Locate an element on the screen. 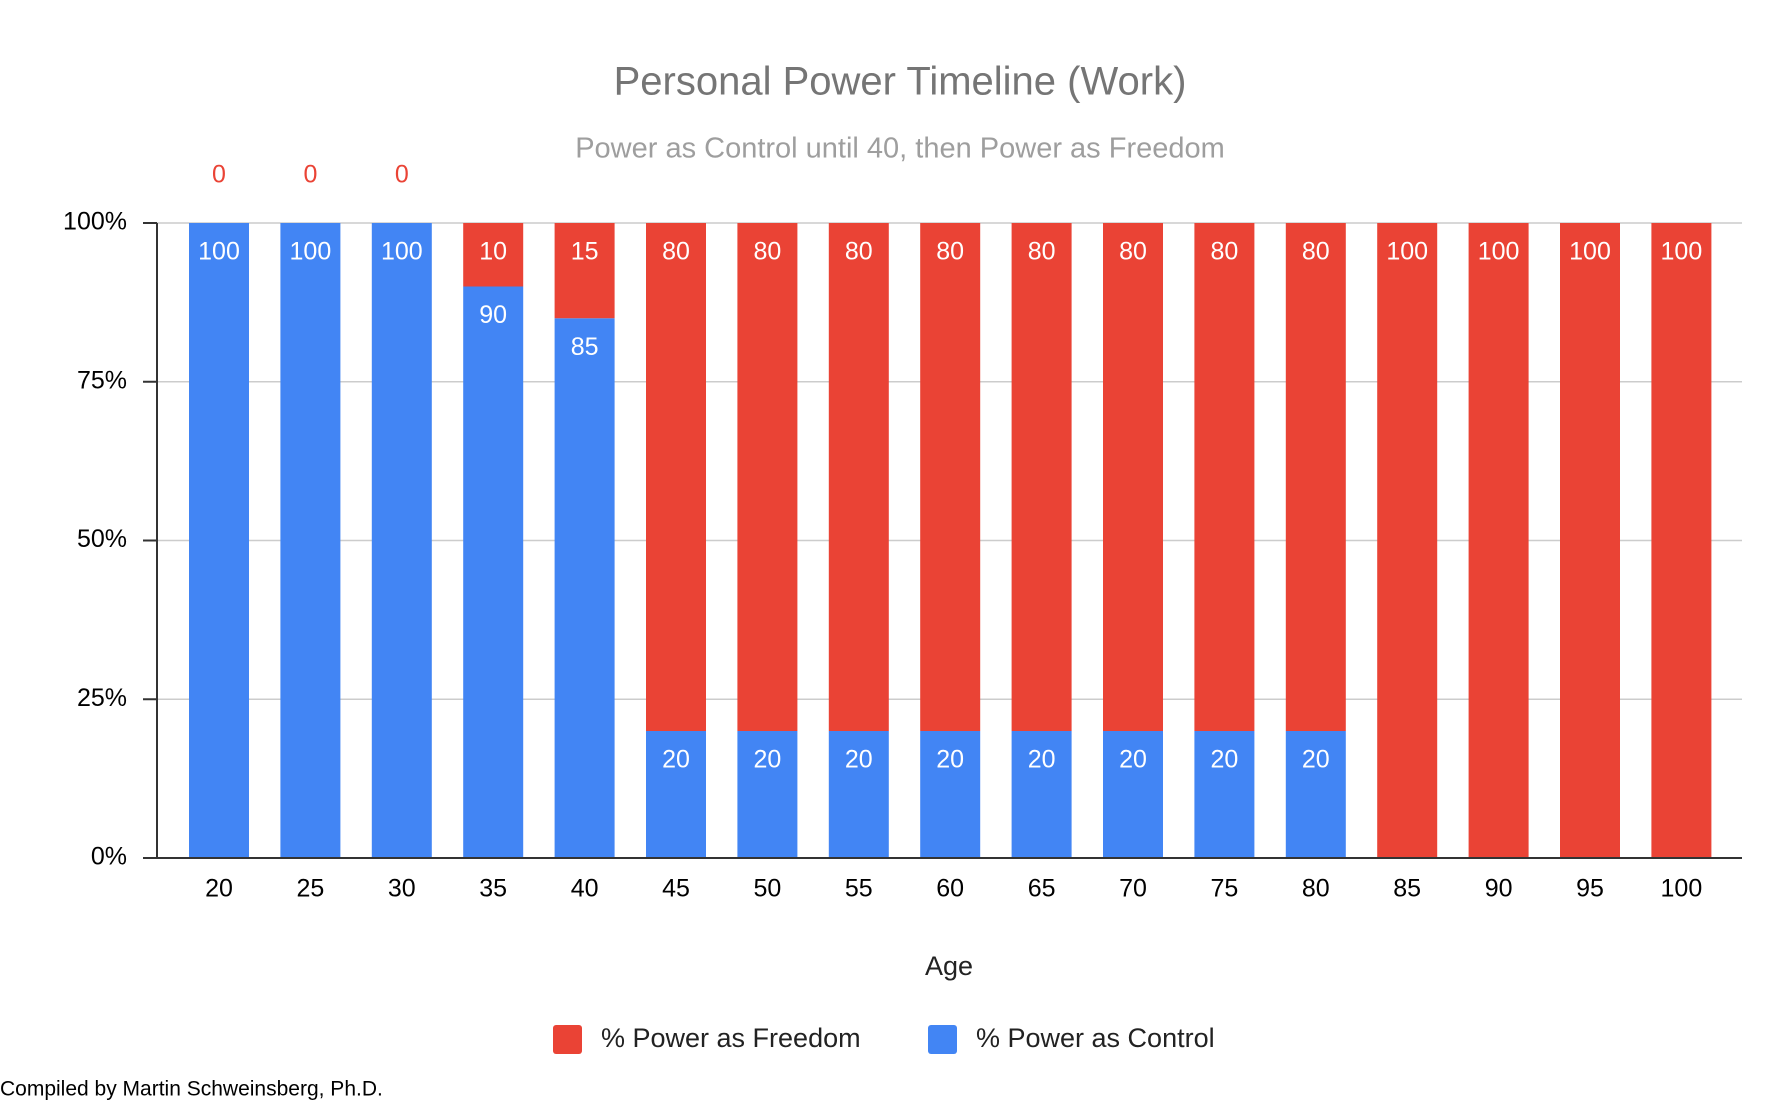 This screenshot has width=1773, height=1100. x-tick-label: 50 is located at coordinates (767, 889).